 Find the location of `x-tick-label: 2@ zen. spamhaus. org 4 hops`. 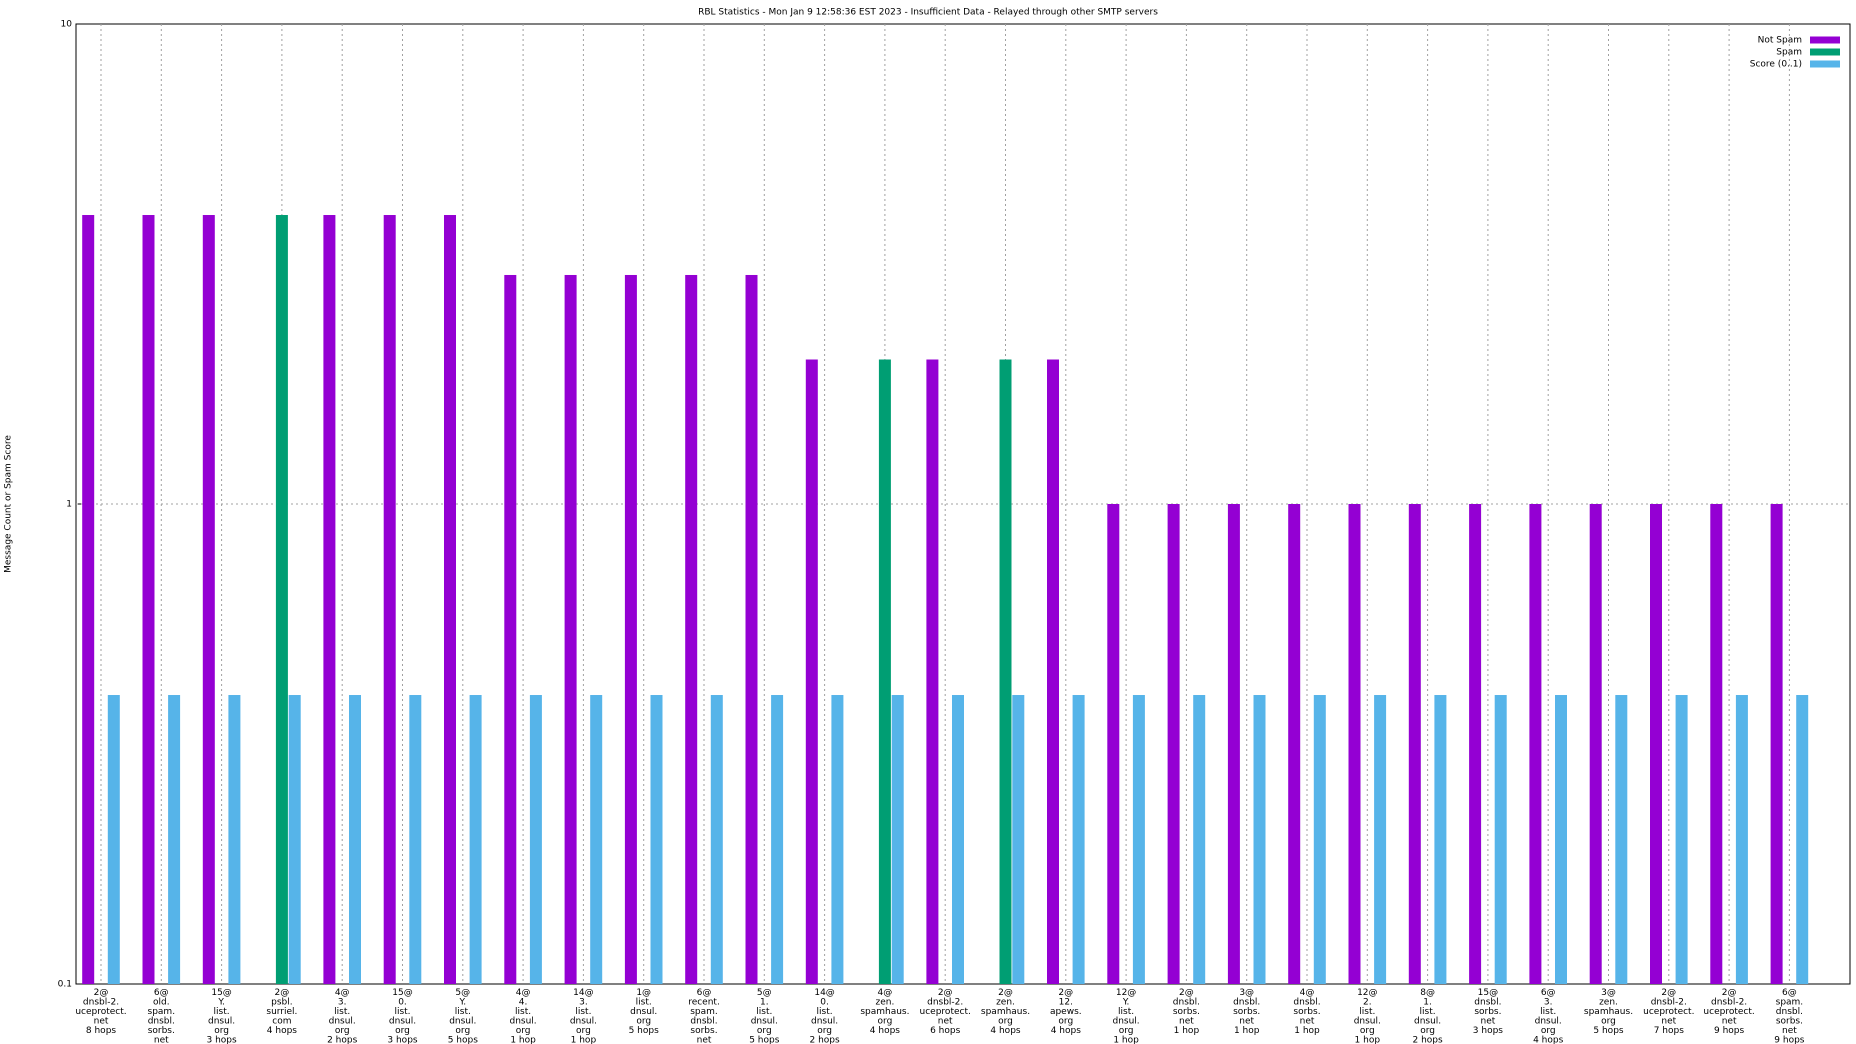

x-tick-label: 2@ zen. spamhaus. org 4 hops is located at coordinates (1005, 1012).